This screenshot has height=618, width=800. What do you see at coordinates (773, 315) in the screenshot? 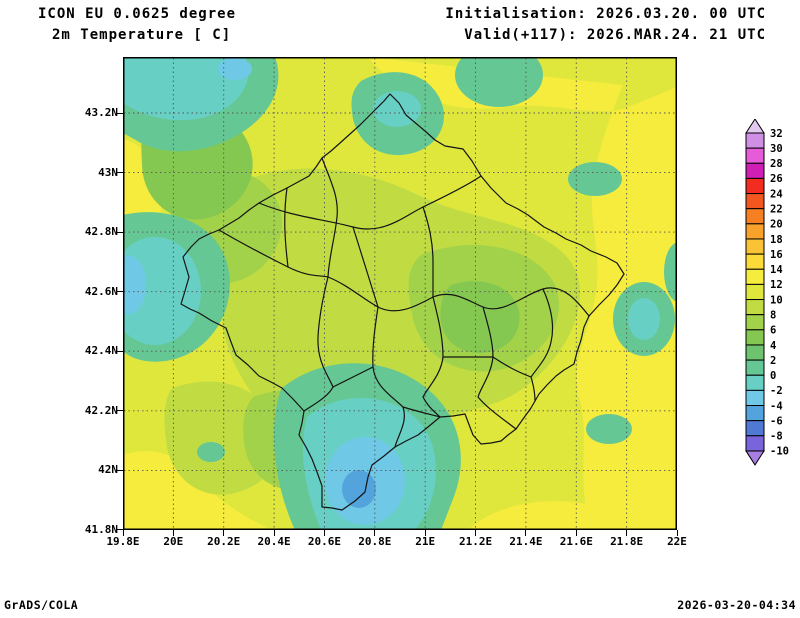
I see `colorbar-tick-label: 8` at bounding box center [773, 315].